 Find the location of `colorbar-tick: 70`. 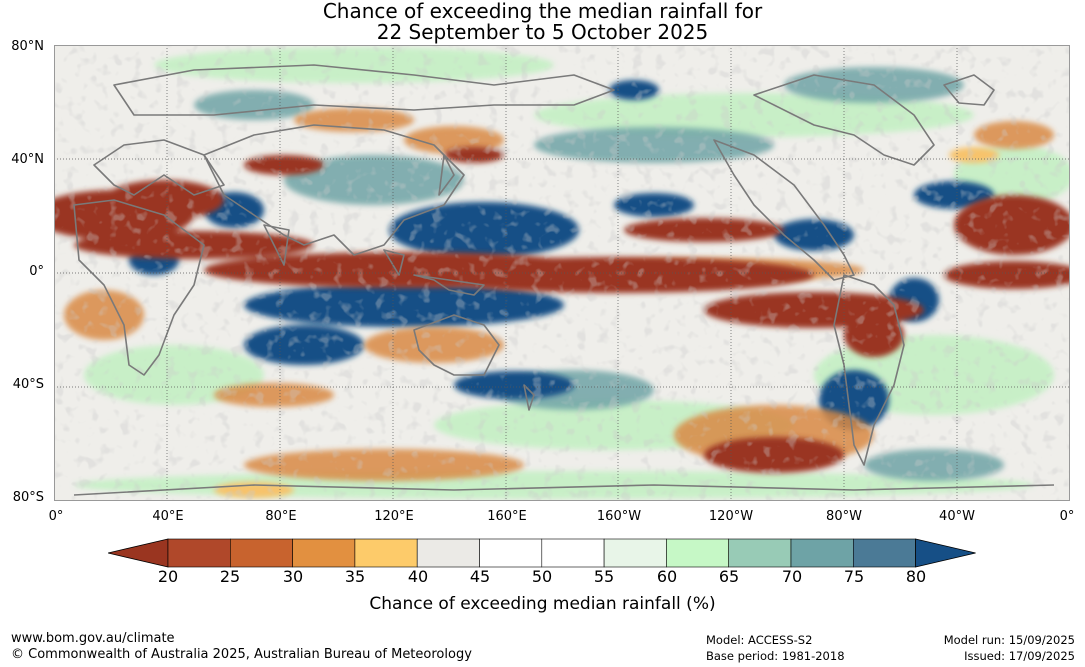

colorbar-tick: 70 is located at coordinates (792, 576).